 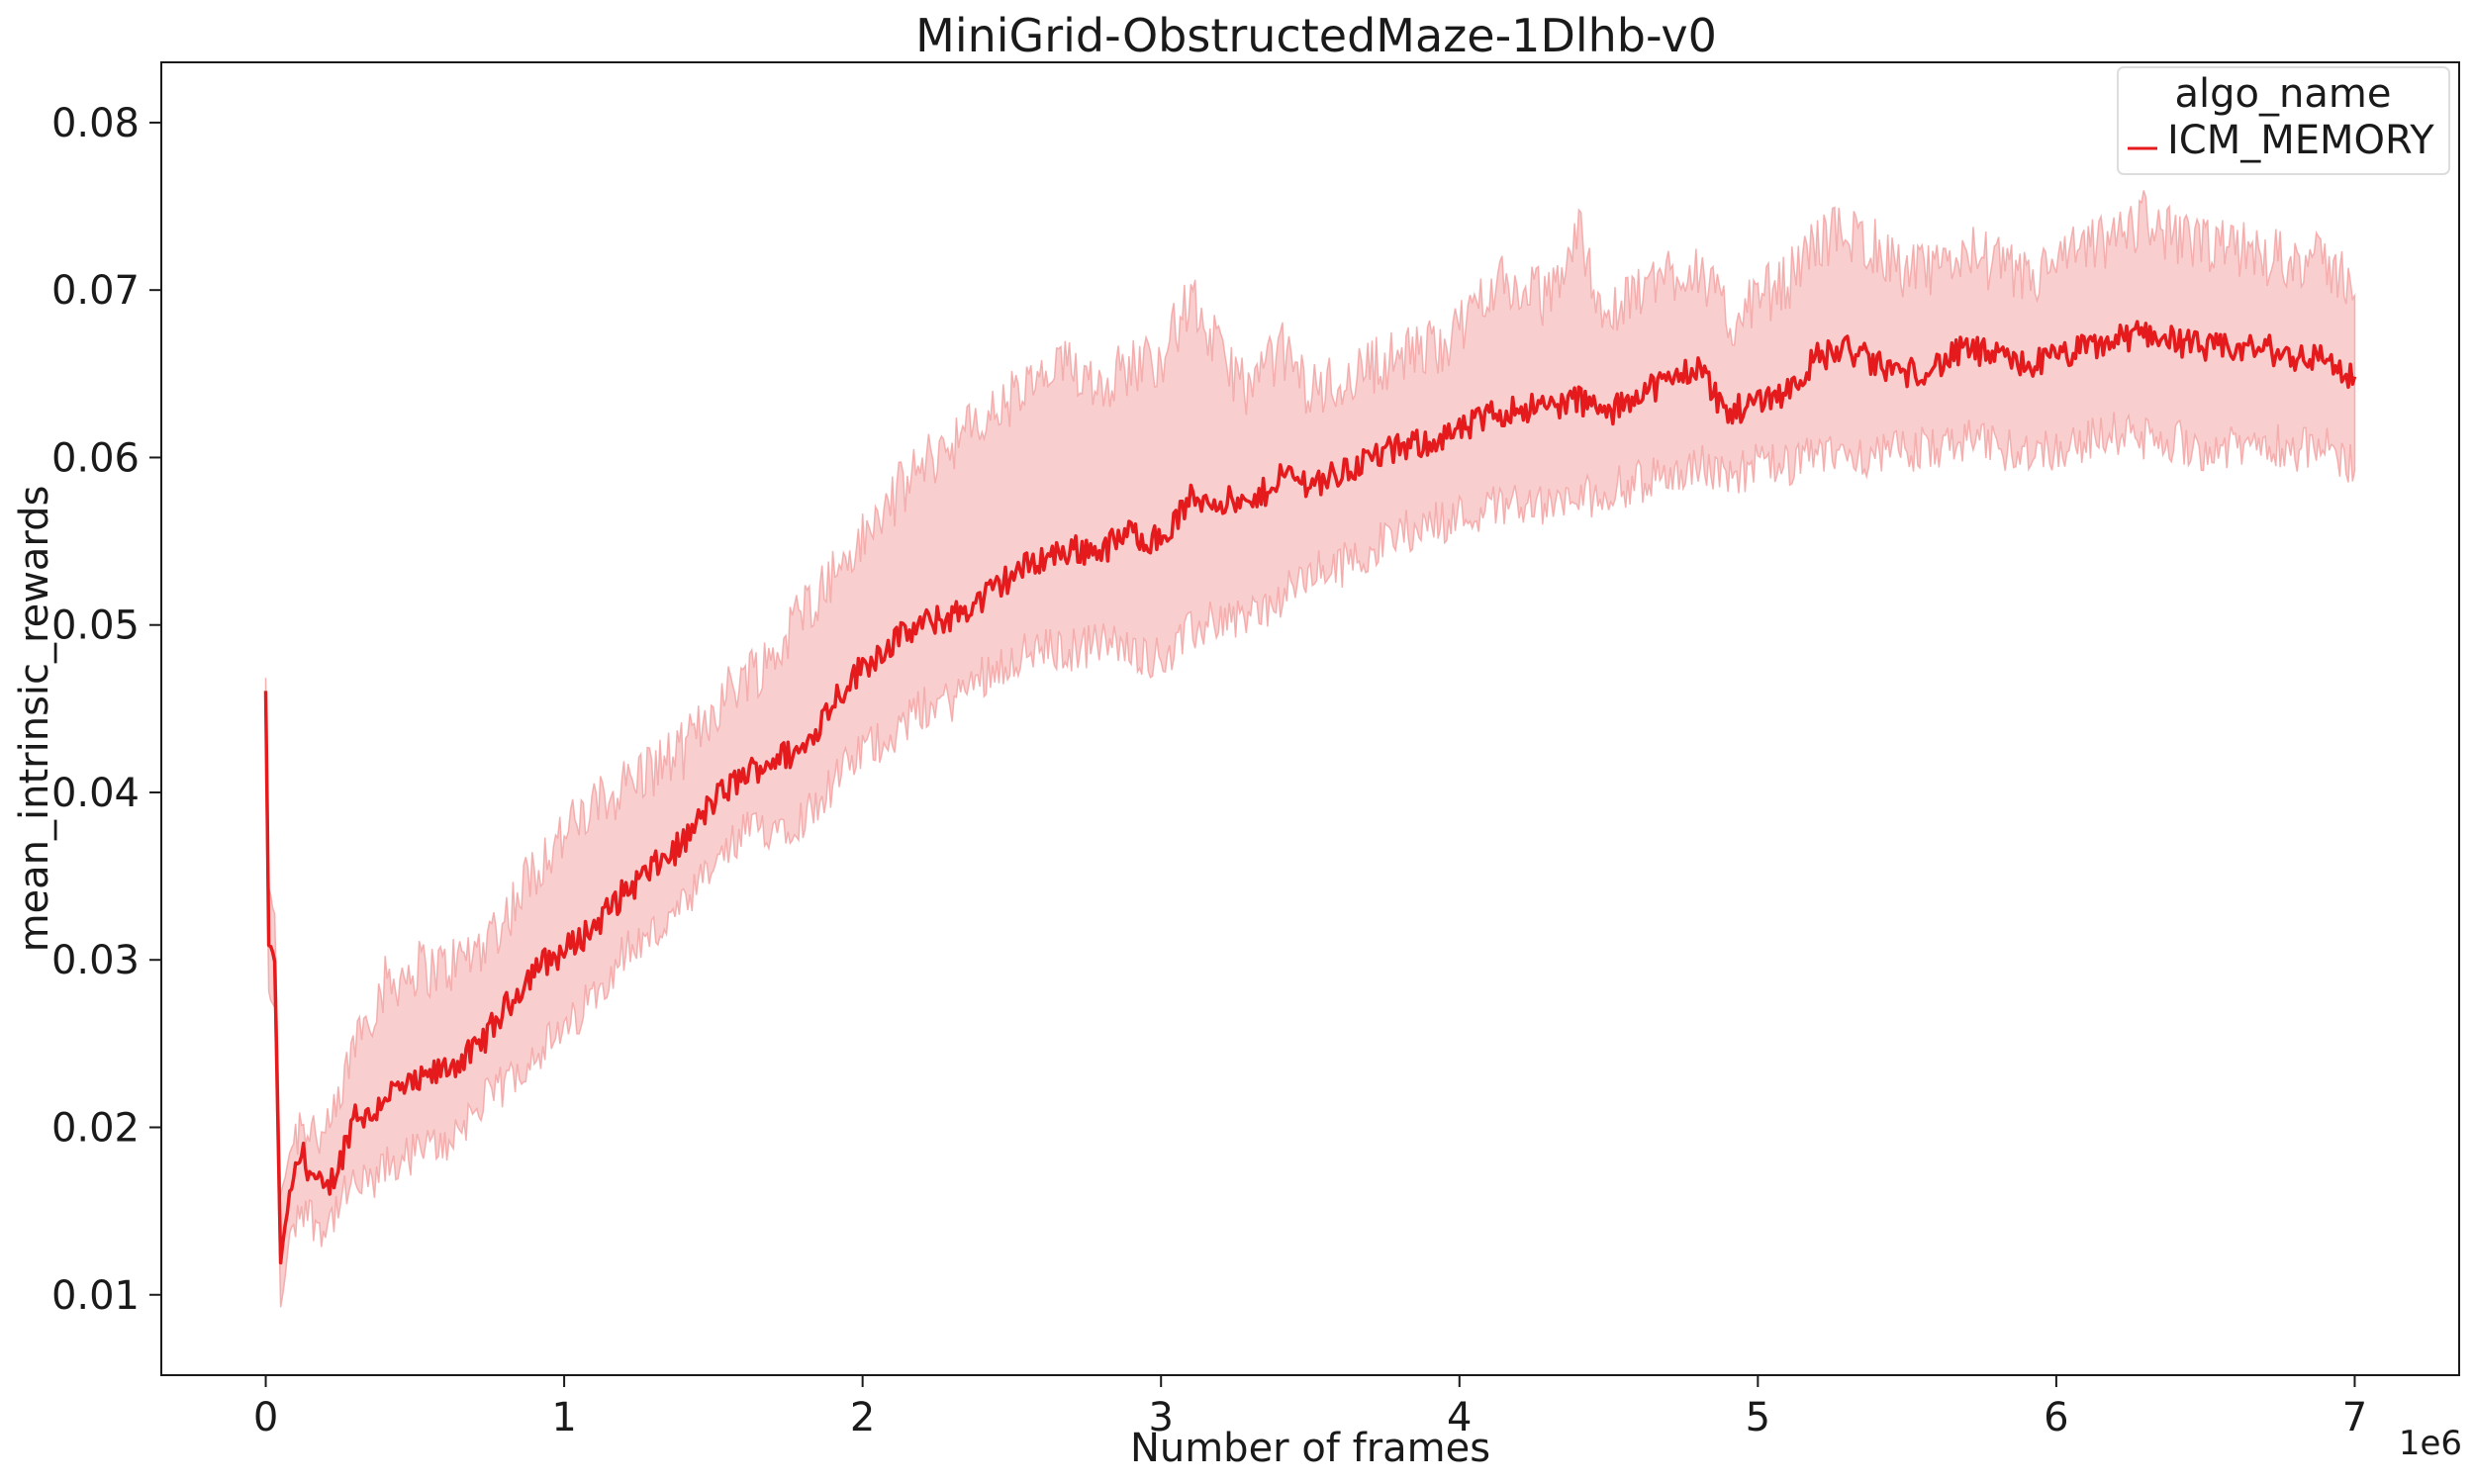 I want to click on x-tick-label: 4, so click(x=1459, y=1417).